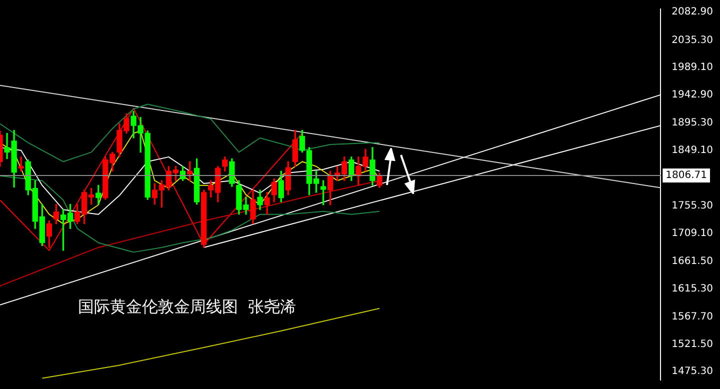 The width and height of the screenshot is (720, 389). I want to click on y-tick-label: 1615.30, so click(693, 288).